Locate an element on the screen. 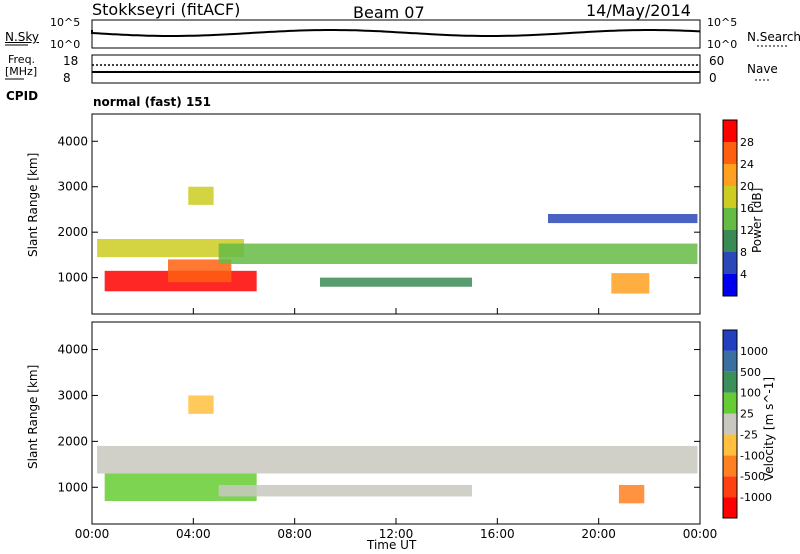 The height and width of the screenshot is (554, 800). power-ytick-label-3: 4000 is located at coordinates (72, 141).